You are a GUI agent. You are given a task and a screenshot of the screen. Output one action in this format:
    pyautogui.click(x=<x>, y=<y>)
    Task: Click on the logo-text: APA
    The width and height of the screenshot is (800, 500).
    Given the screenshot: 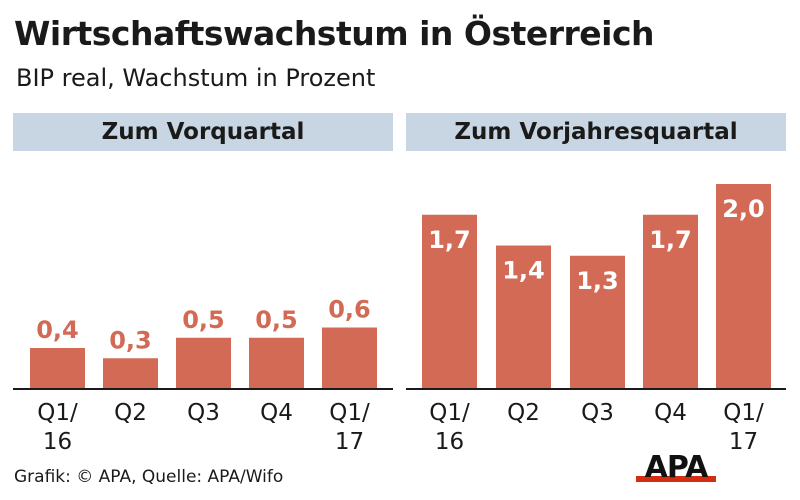 What is the action you would take?
    pyautogui.click(x=676, y=467)
    